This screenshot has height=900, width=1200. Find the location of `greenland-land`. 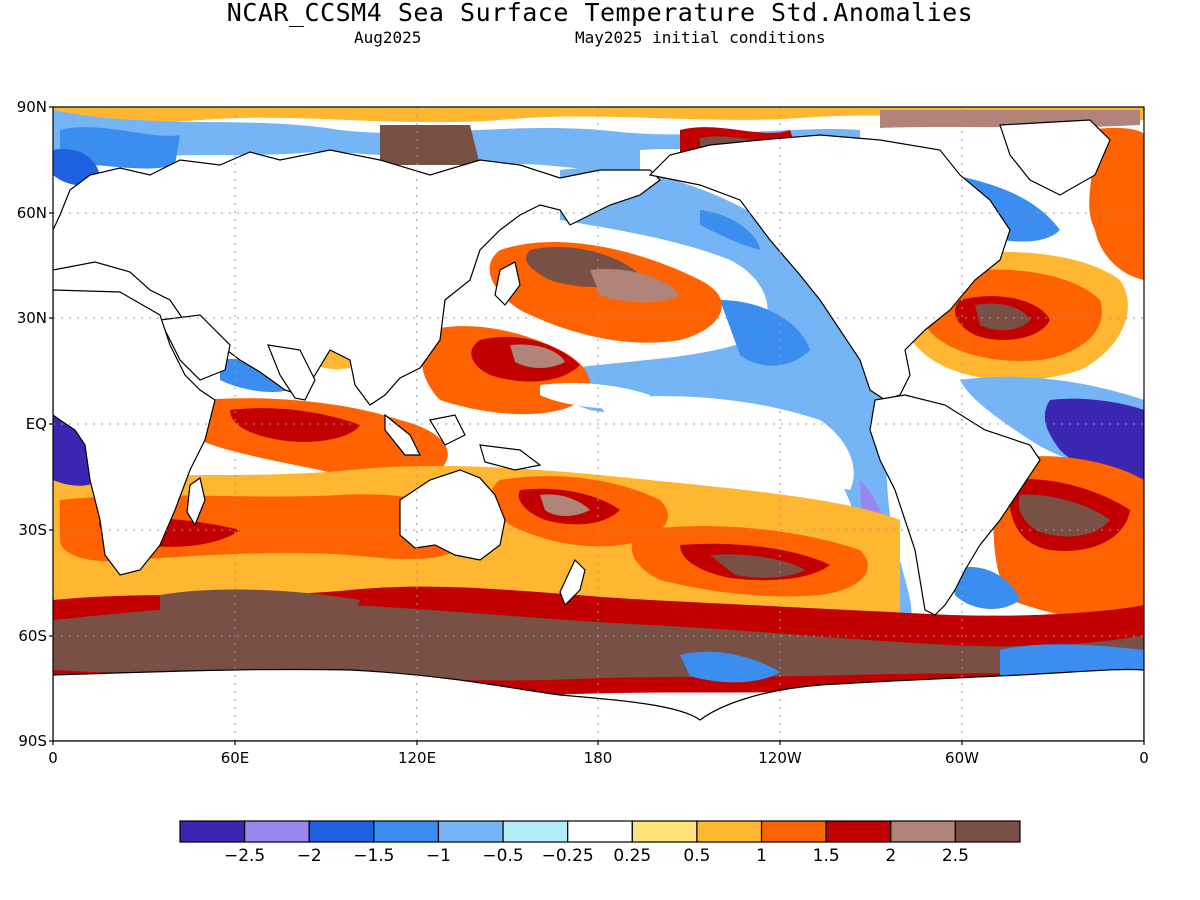

greenland-land is located at coordinates (1055, 157).